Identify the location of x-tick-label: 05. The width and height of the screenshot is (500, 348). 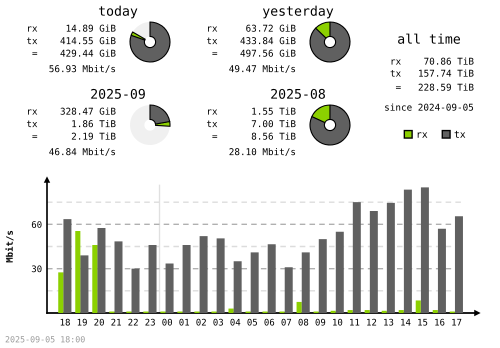
(252, 322).